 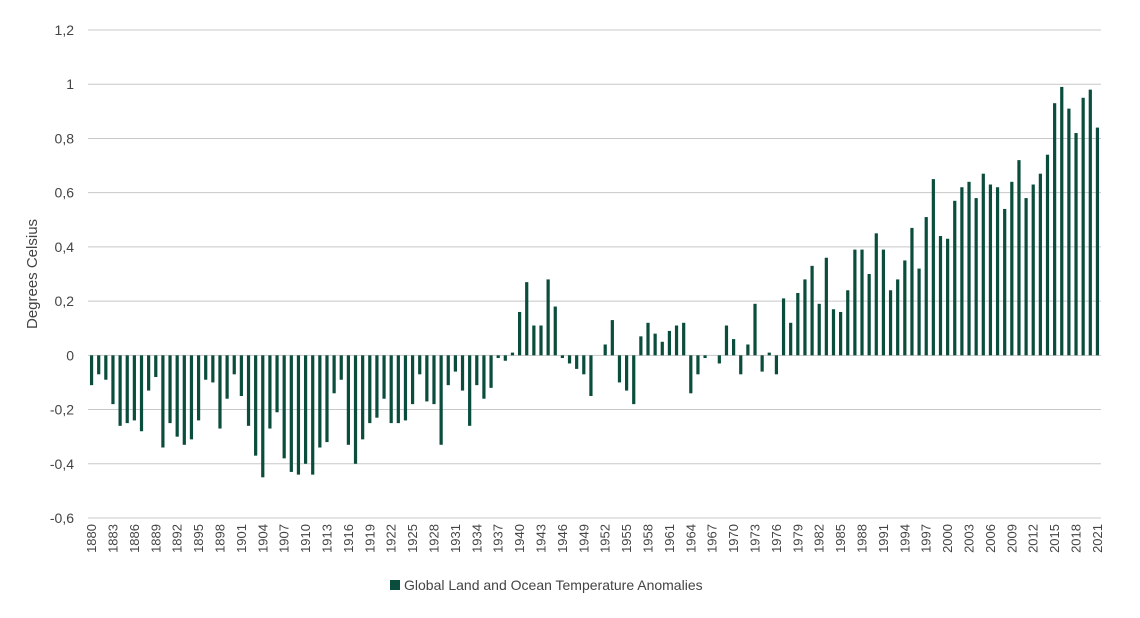 What do you see at coordinates (376, 386) in the screenshot?
I see `bar-1920` at bounding box center [376, 386].